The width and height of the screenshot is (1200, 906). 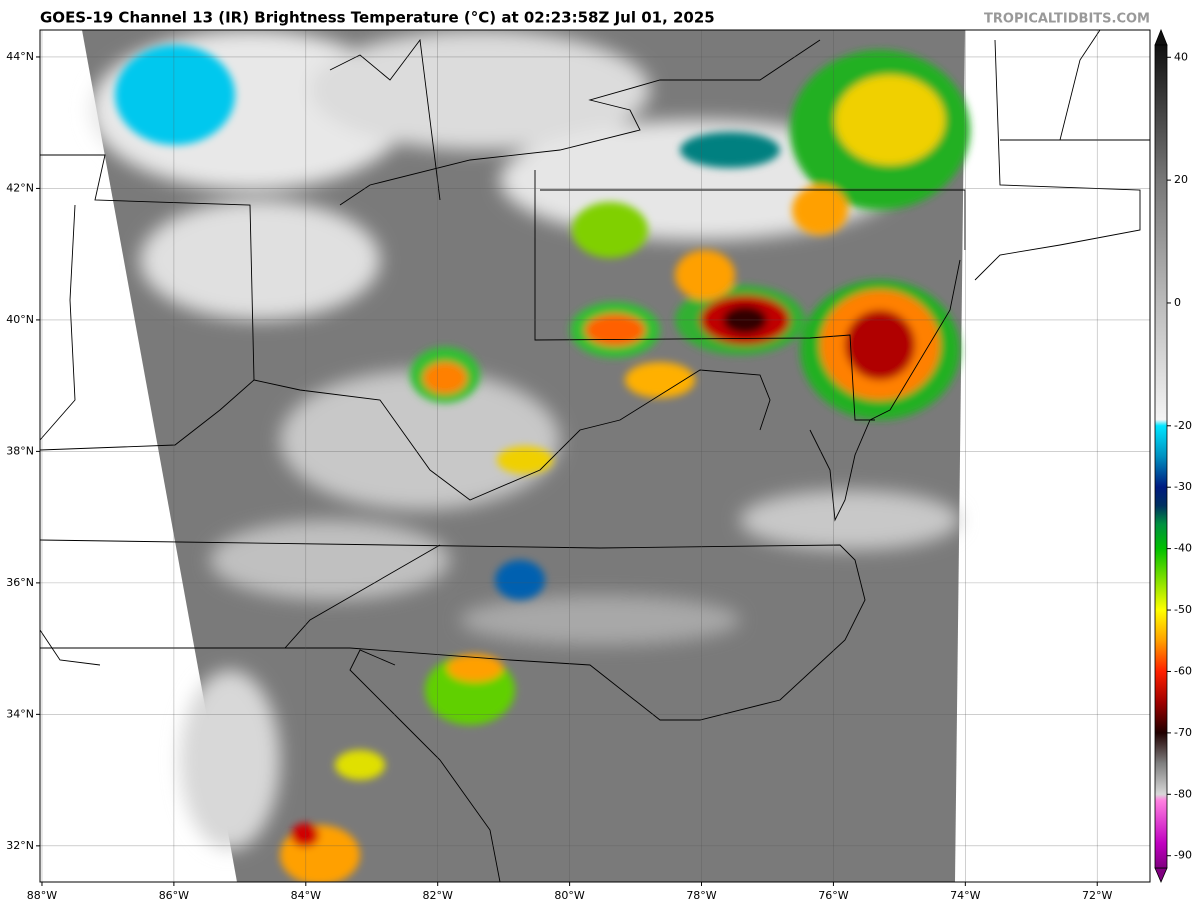 I want to click on colorbar-tick-label: -20, so click(x=1183, y=425).